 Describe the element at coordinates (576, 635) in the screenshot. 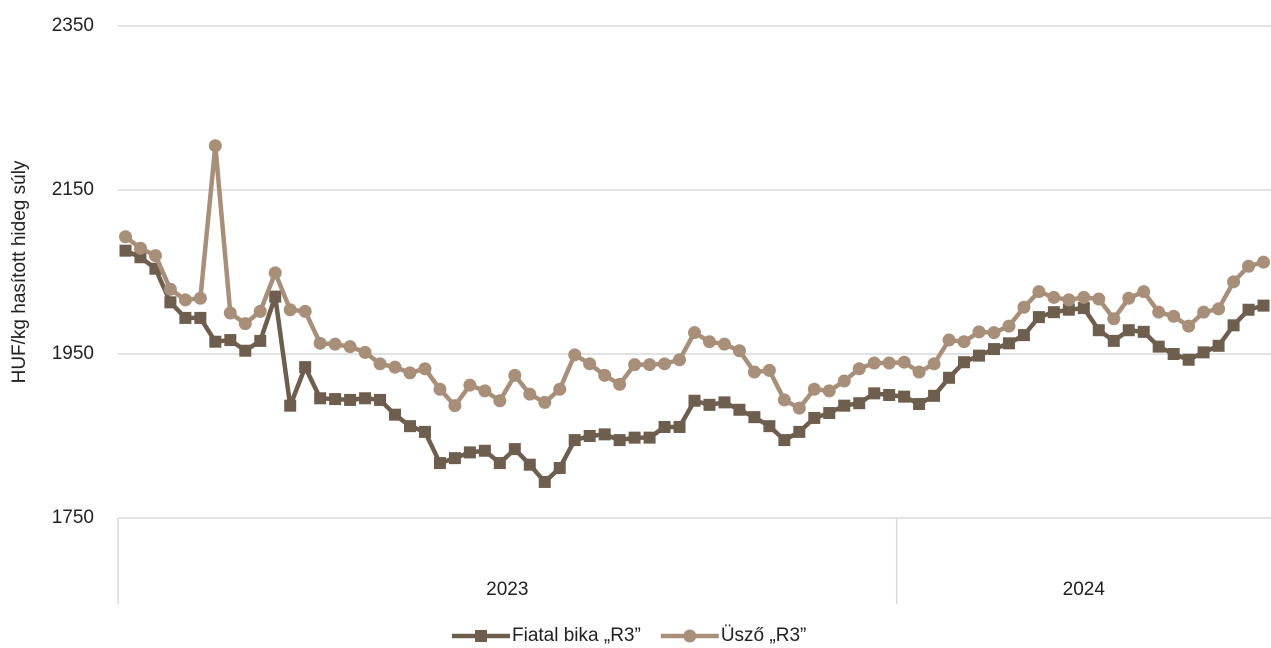

I see `legend-label: Fiatal bika „R3”` at that location.